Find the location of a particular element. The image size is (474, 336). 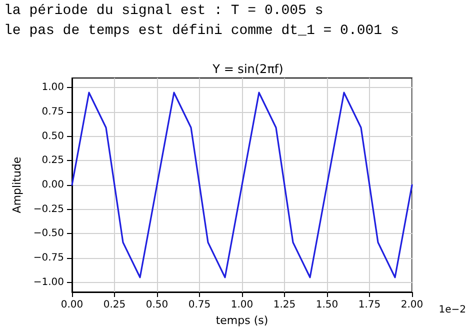

x-tick-label: 1.00 is located at coordinates (242, 305).